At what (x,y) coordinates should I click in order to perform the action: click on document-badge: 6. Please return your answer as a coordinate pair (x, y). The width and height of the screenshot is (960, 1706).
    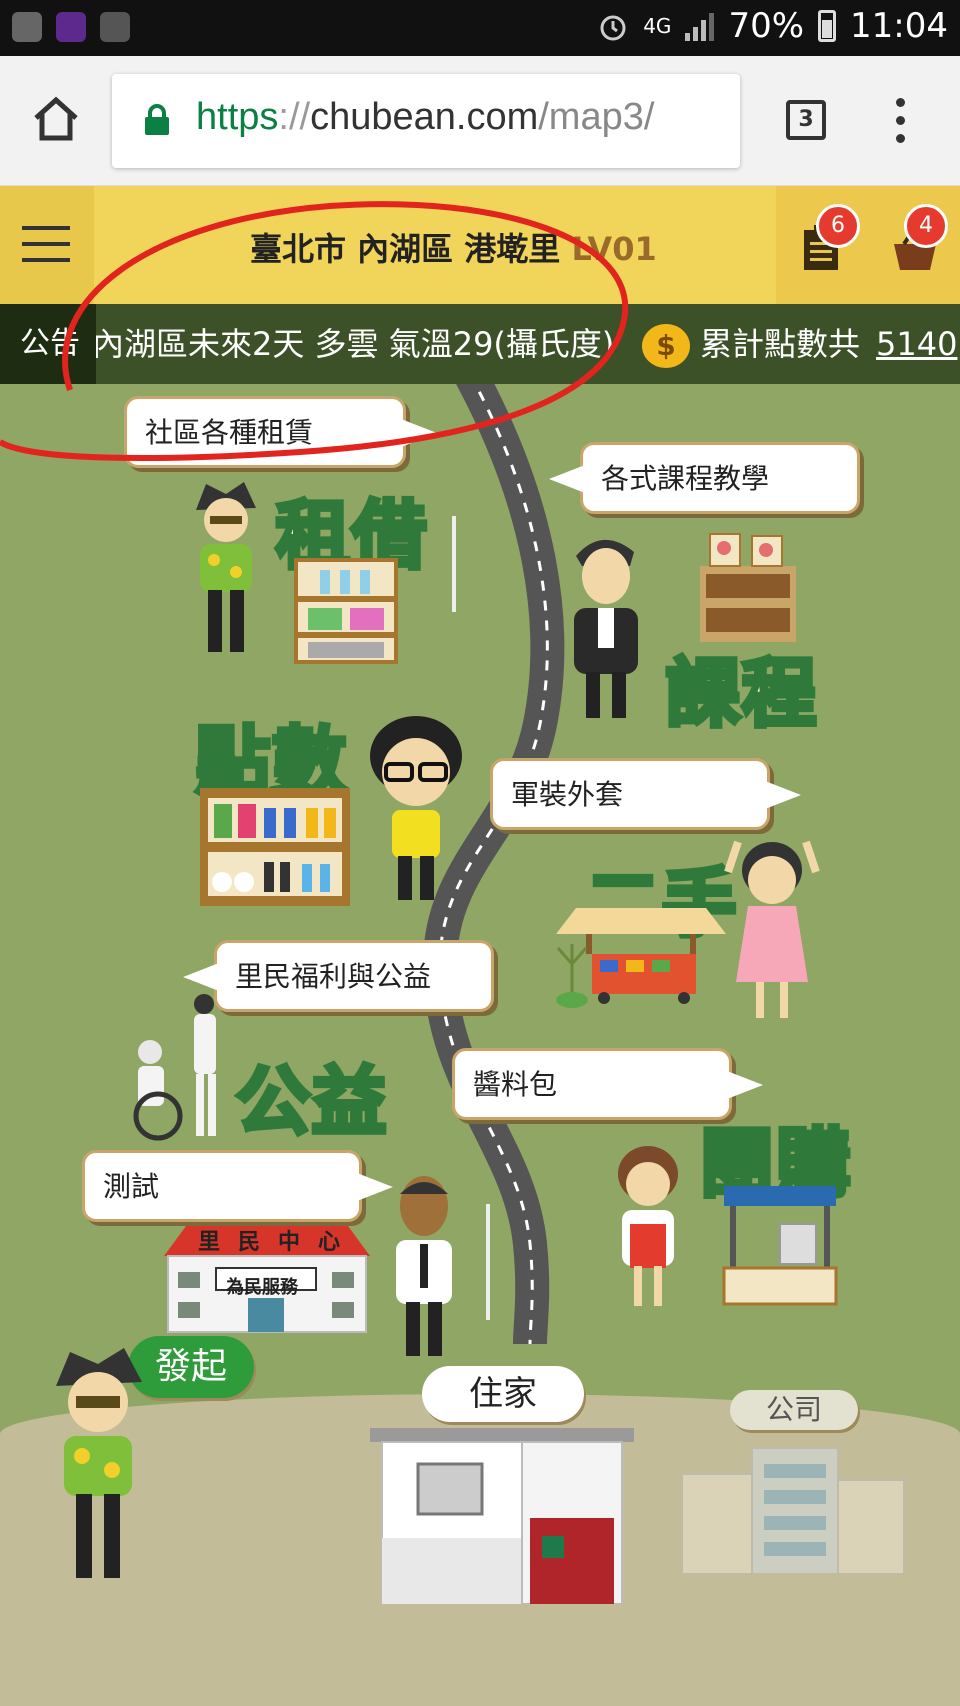
    Looking at the image, I should click on (838, 226).